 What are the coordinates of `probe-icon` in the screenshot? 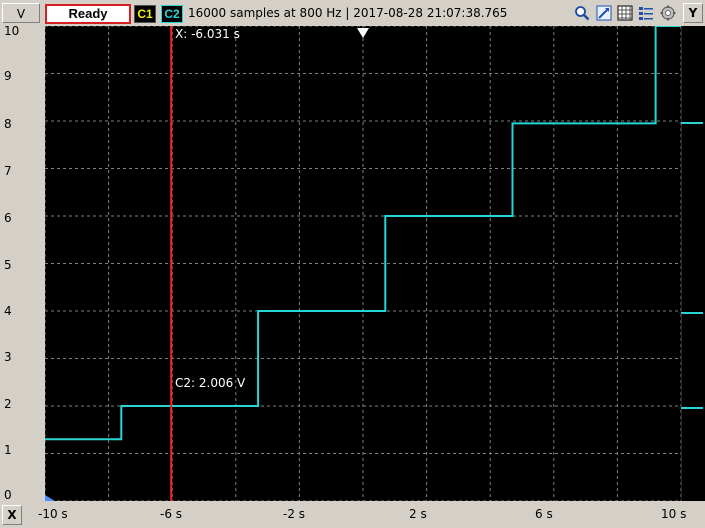 It's located at (604, 13).